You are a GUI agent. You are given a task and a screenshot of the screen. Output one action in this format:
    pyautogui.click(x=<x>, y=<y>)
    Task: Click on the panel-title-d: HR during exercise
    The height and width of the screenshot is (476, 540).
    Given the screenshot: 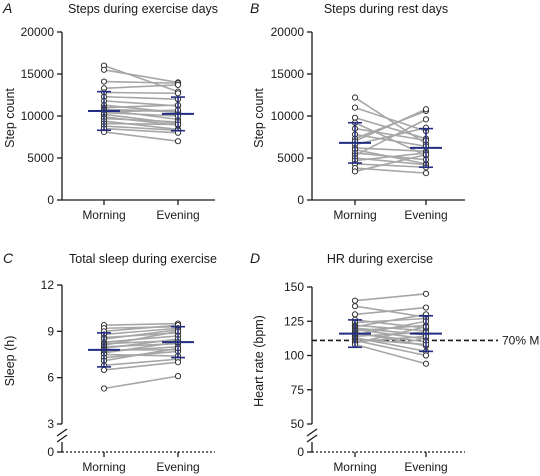 What is the action you would take?
    pyautogui.click(x=380, y=259)
    